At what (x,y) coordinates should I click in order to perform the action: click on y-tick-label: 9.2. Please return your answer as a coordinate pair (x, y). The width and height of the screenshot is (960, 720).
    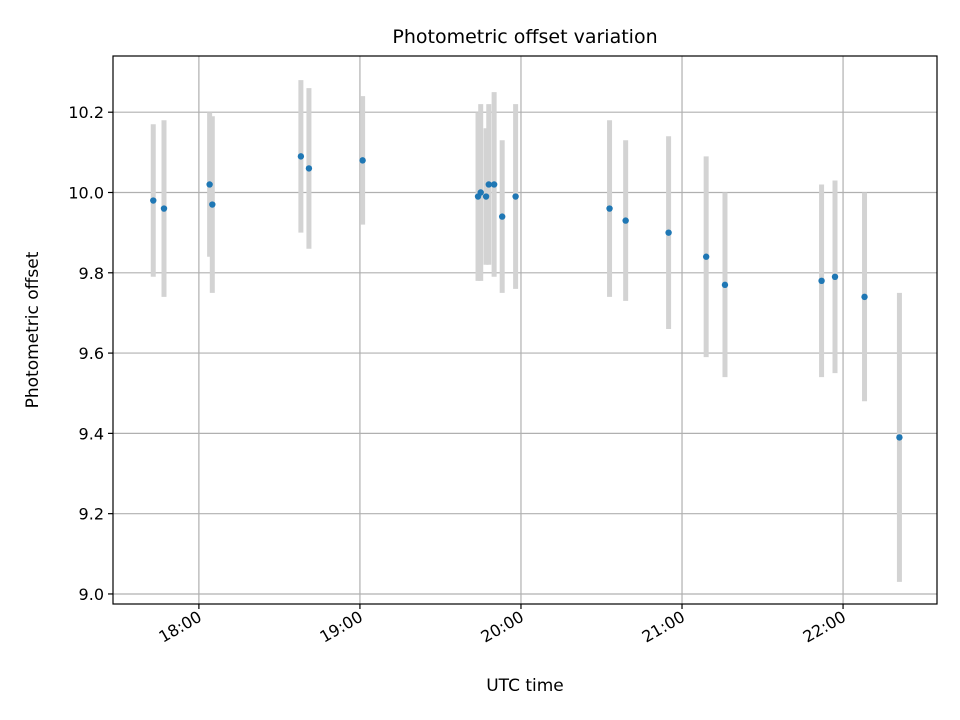
    Looking at the image, I should click on (91, 514).